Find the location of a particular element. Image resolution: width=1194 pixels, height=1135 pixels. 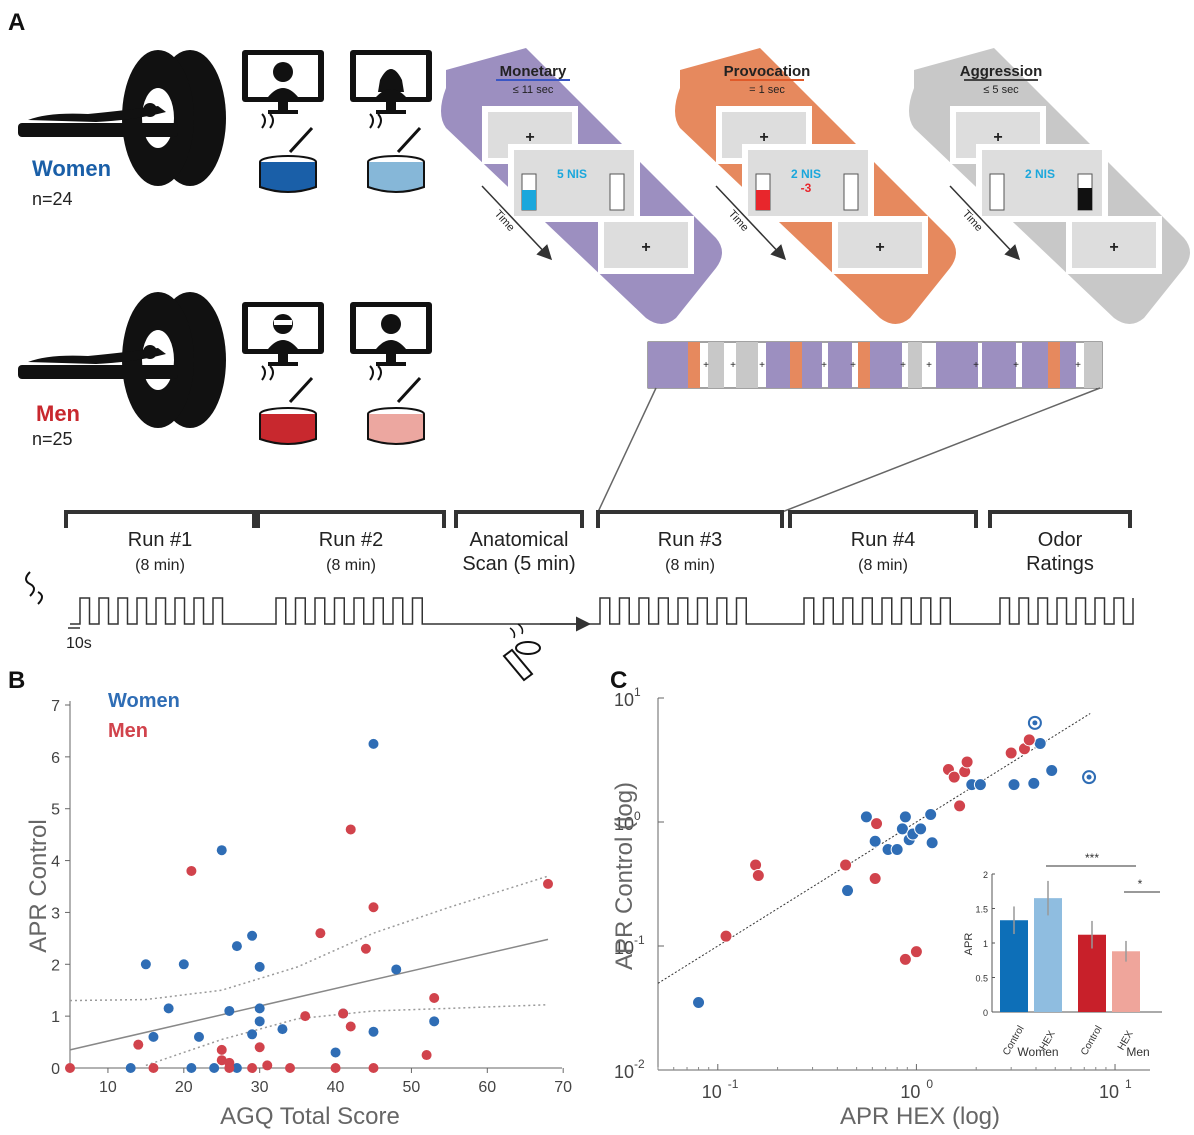

reward-amount: 5 NIS is located at coordinates (572, 174).